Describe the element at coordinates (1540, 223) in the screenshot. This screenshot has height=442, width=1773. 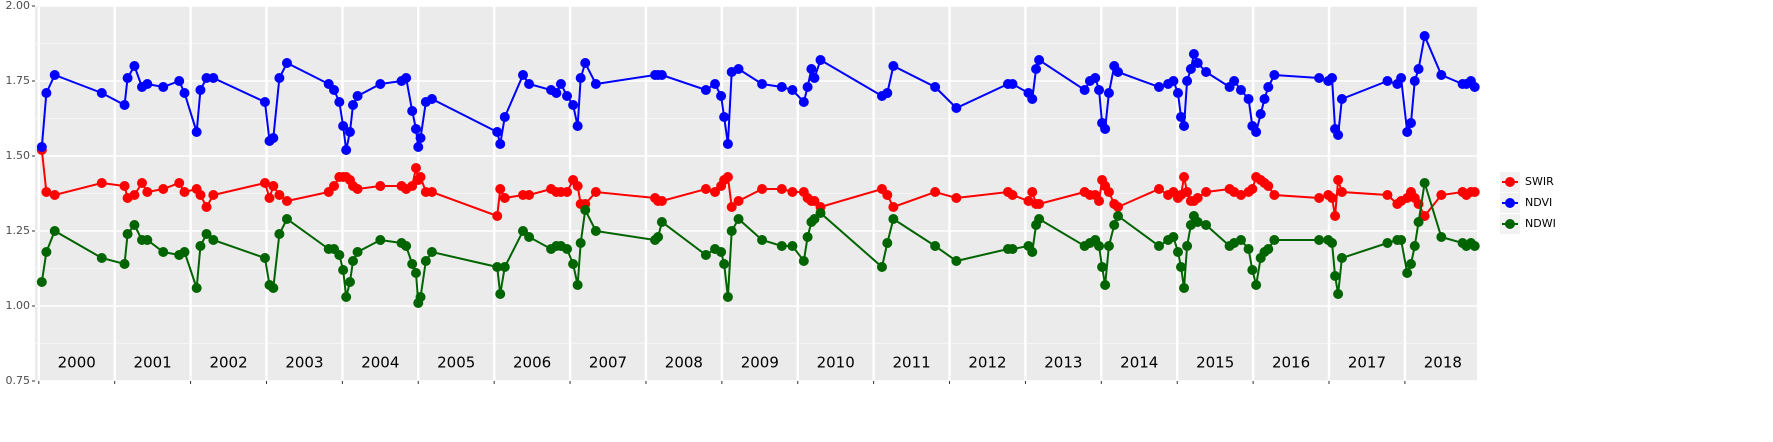
I see `legend-label: NDWI` at that location.